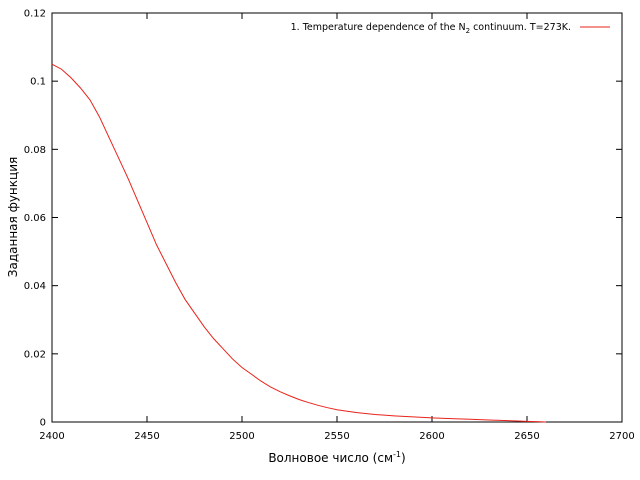 This screenshot has width=640, height=480. Describe the element at coordinates (241, 436) in the screenshot. I see `x-tick-label: 2500` at that location.